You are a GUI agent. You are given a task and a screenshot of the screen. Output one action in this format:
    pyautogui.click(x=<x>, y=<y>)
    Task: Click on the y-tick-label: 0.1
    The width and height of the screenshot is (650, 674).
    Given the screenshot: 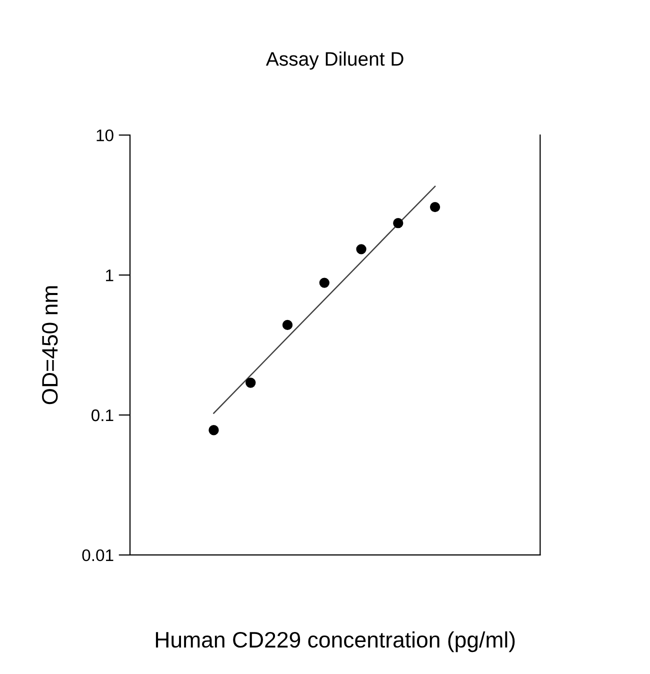 What is the action you would take?
    pyautogui.click(x=103, y=415)
    